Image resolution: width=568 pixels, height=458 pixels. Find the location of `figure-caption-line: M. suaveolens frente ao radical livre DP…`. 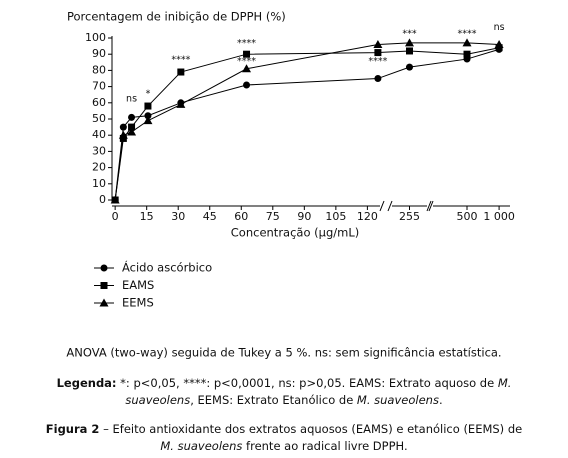

figure-caption-line: M. suaveolens frente ao radical livre DP… is located at coordinates (283, 446).